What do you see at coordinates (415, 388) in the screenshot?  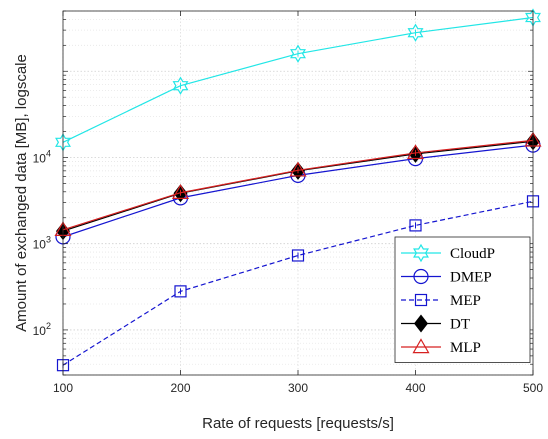 I see `x-tick-label: 400` at bounding box center [415, 388].